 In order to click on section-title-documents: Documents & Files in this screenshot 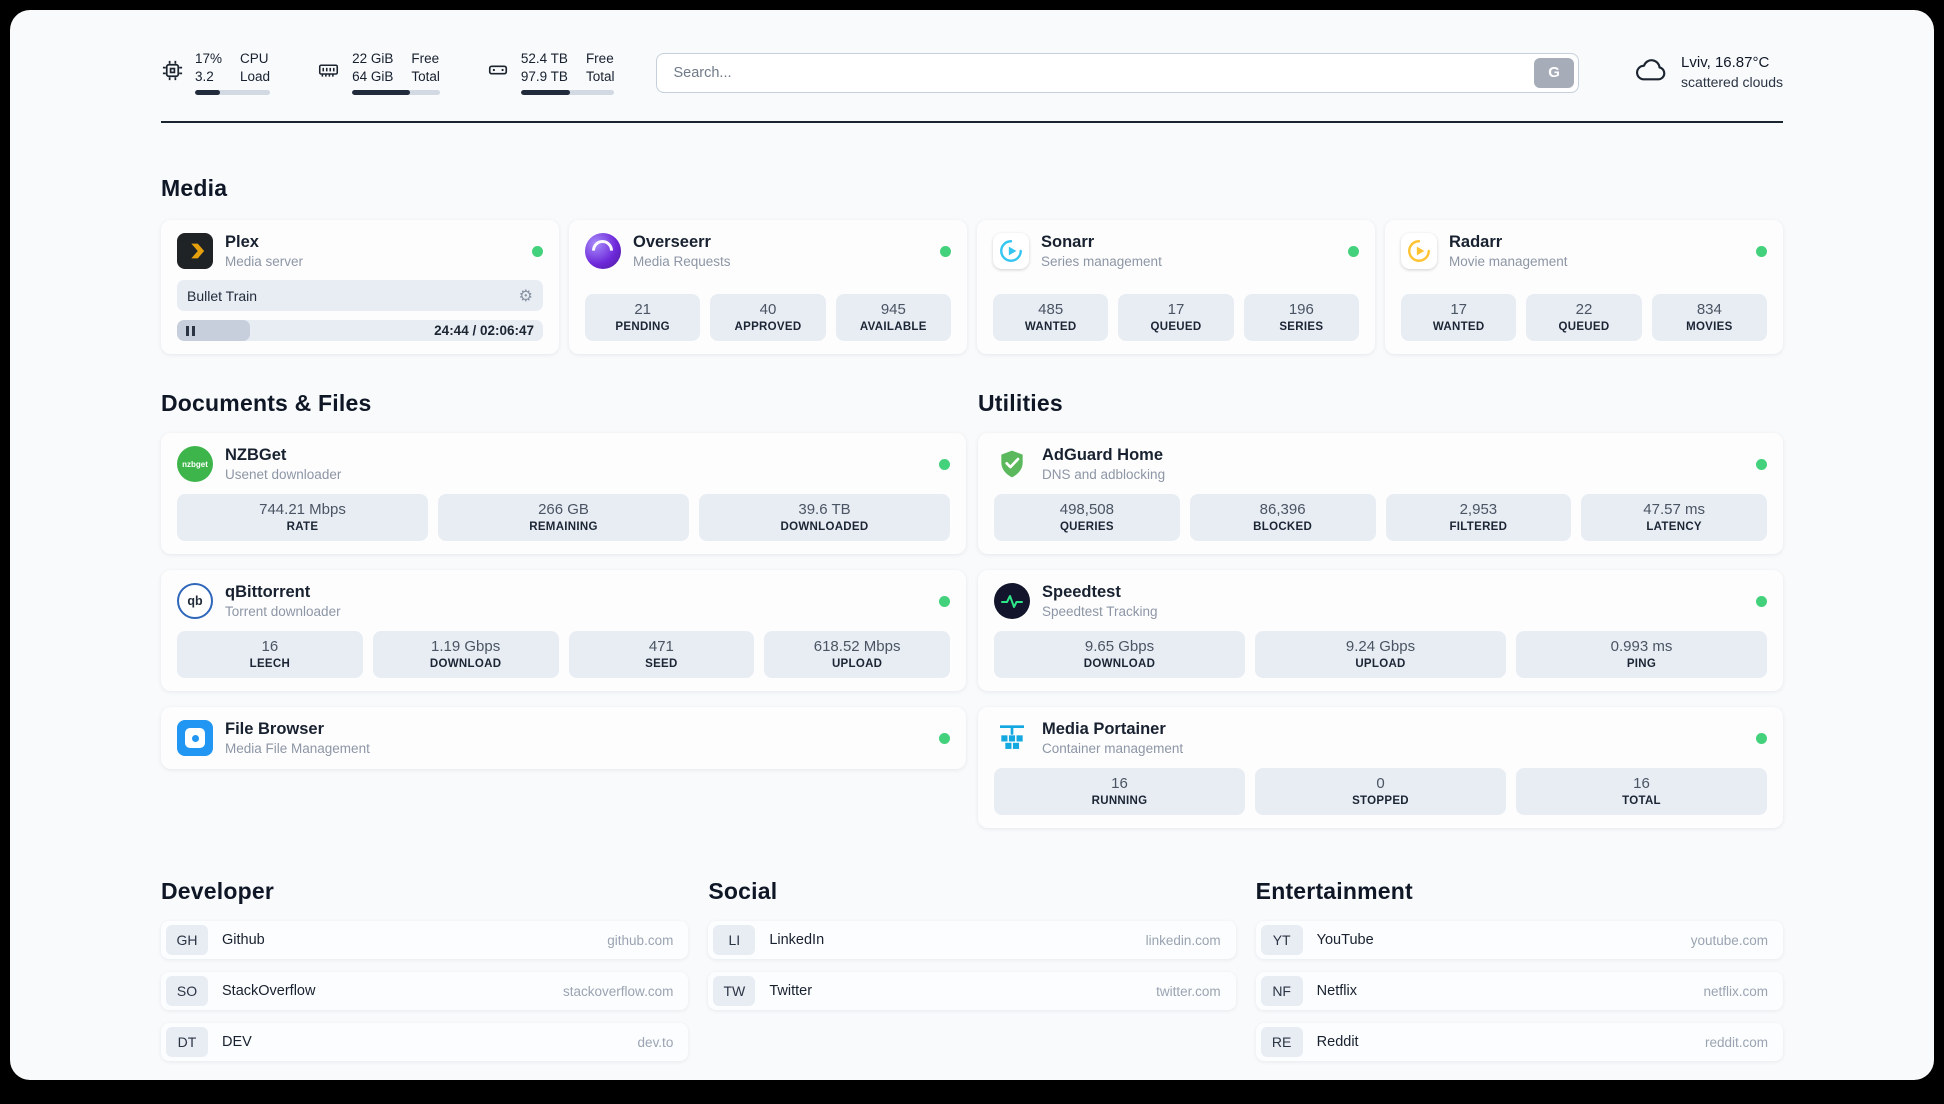, I will do `click(266, 403)`.